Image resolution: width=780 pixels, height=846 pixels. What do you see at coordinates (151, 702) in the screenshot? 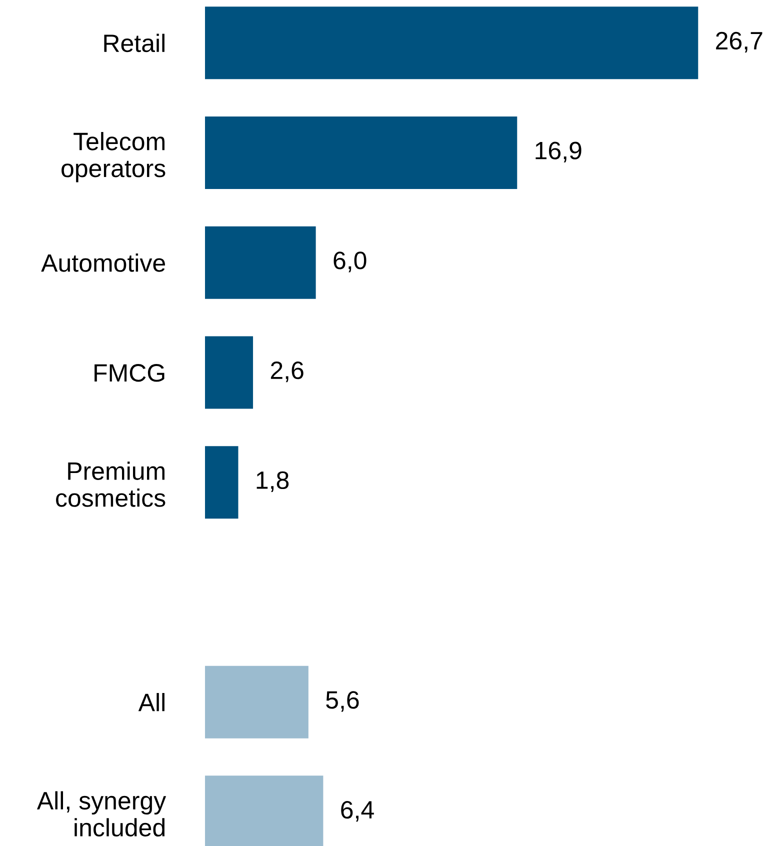
I see `y-tick-label: All` at bounding box center [151, 702].